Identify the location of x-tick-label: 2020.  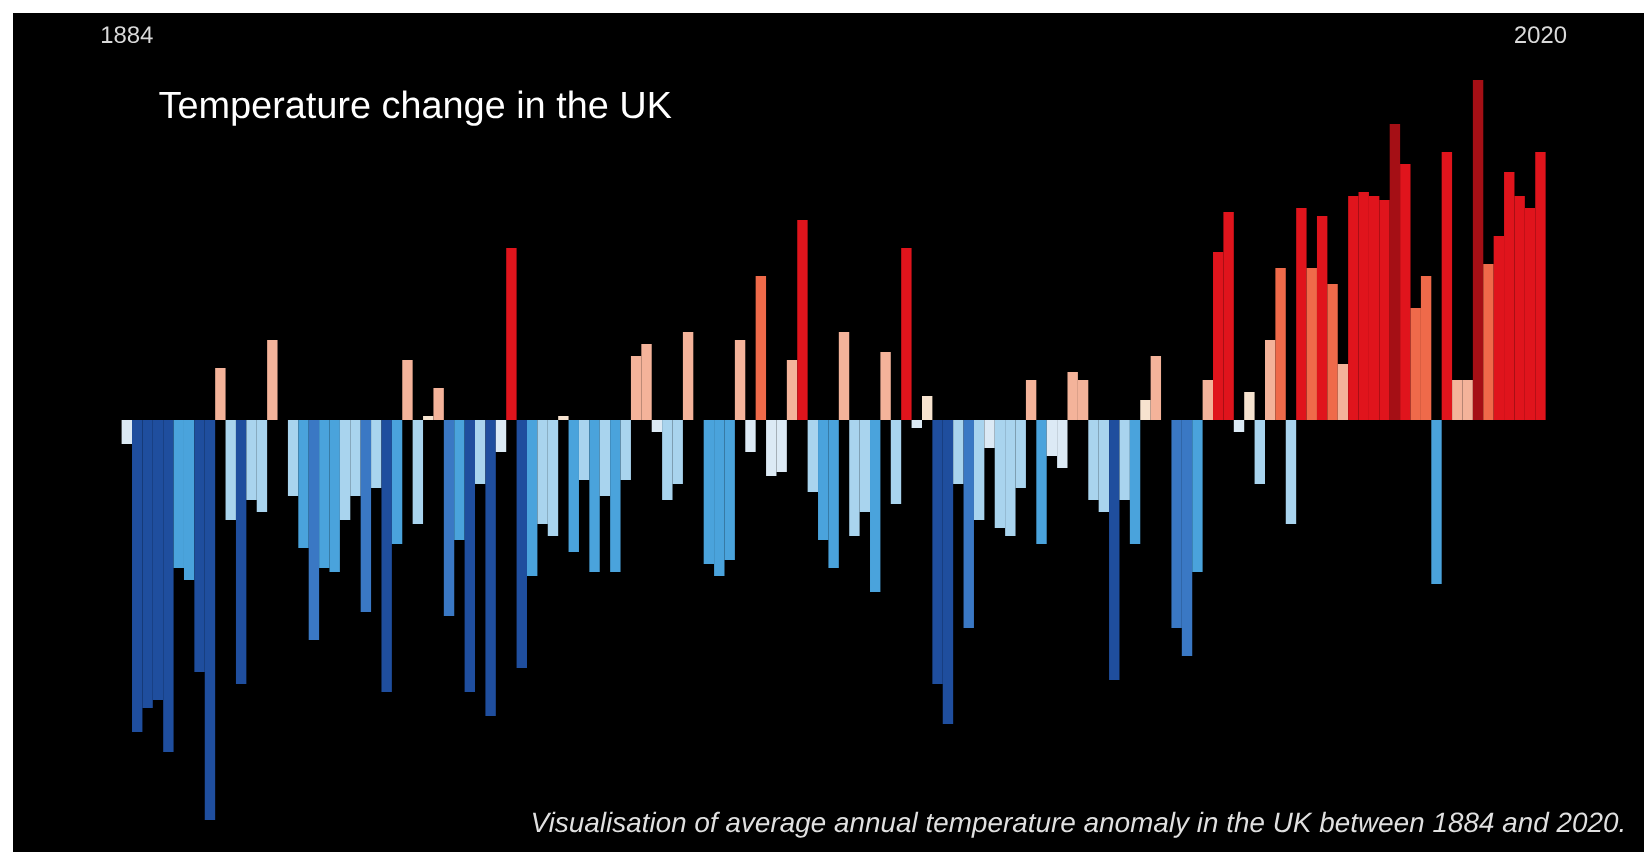
(1541, 35).